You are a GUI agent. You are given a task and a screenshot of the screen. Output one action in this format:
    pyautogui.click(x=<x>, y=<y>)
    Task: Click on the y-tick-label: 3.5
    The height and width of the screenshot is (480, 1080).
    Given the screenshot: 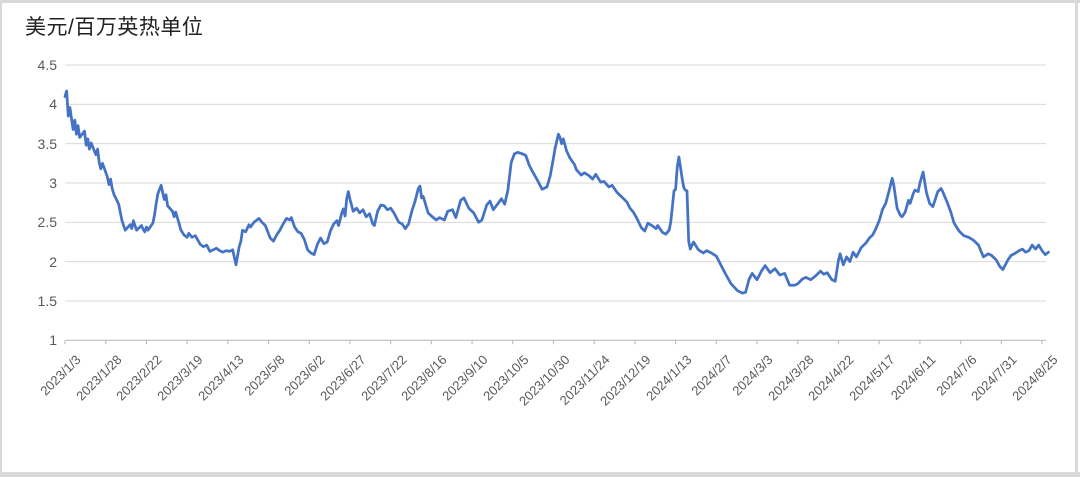 What is the action you would take?
    pyautogui.click(x=47, y=143)
    